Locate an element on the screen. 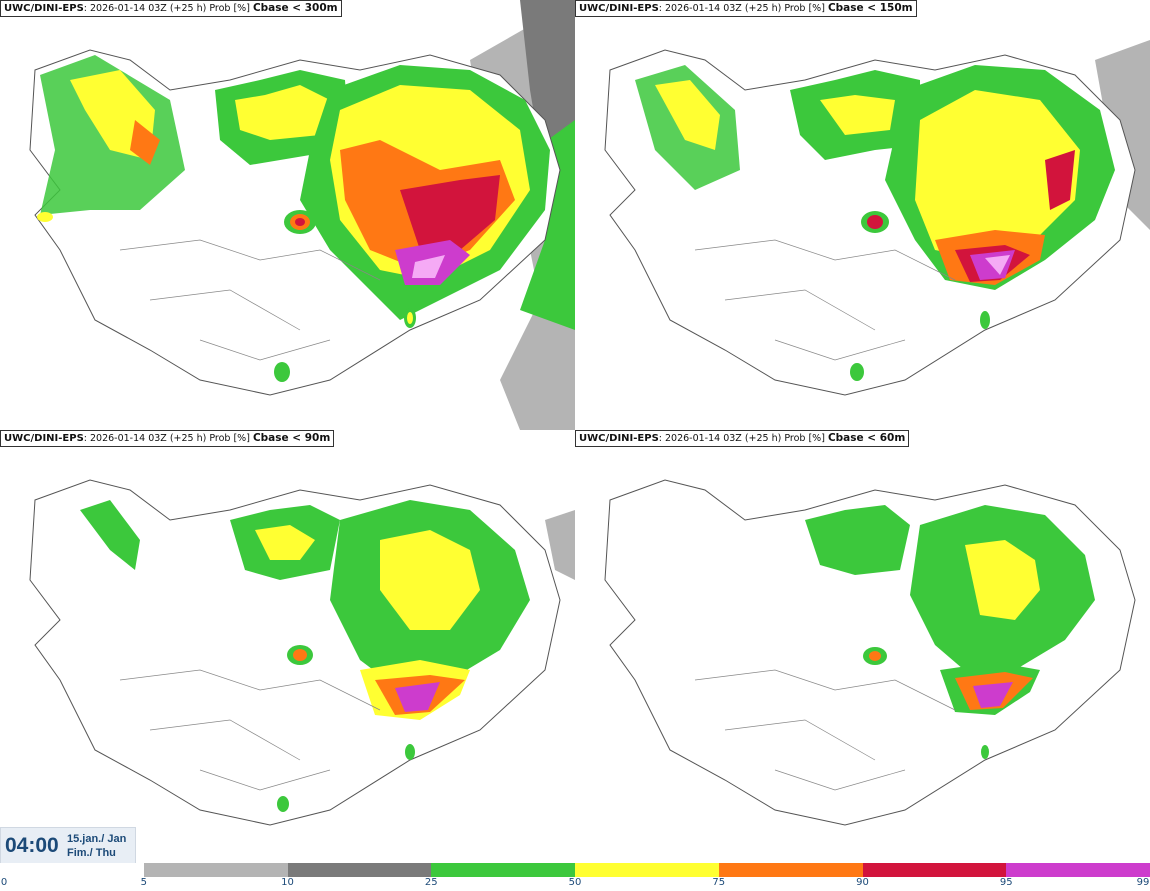 The image size is (1150, 891). legend-tick-label: 5 is located at coordinates (143, 882).